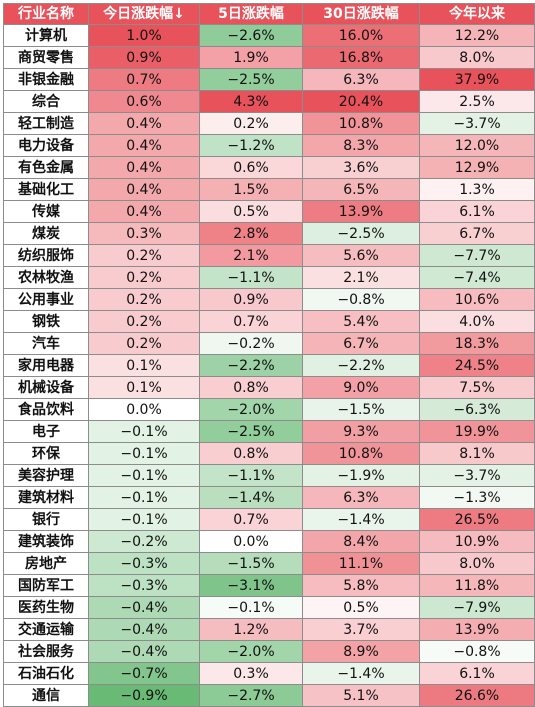 Image resolution: width=535 pixels, height=707 pixels. Describe the element at coordinates (477, 299) in the screenshot. I see `ytd-change-cell: 10.6%` at that location.